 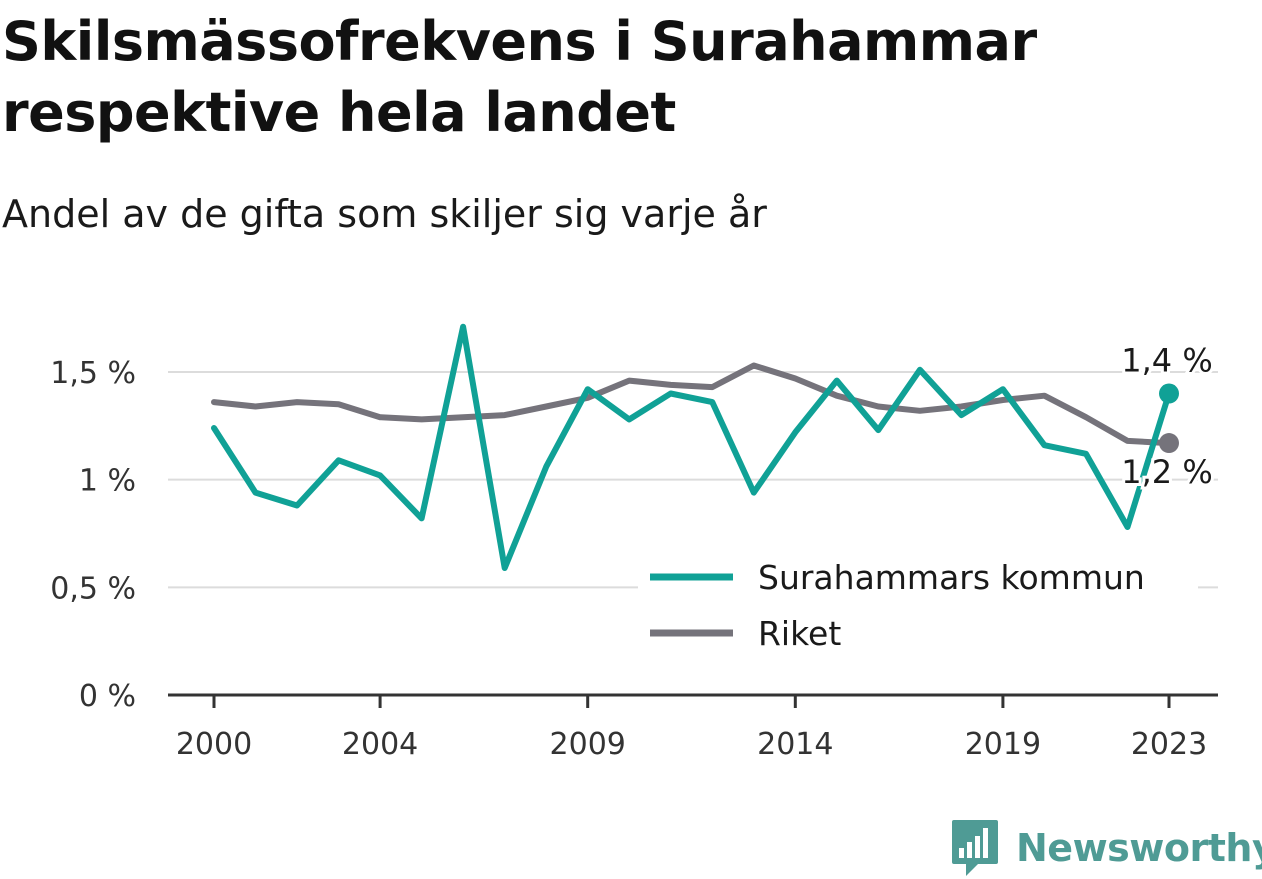 I want to click on x-tick-label-4: 2019, so click(x=1003, y=744).